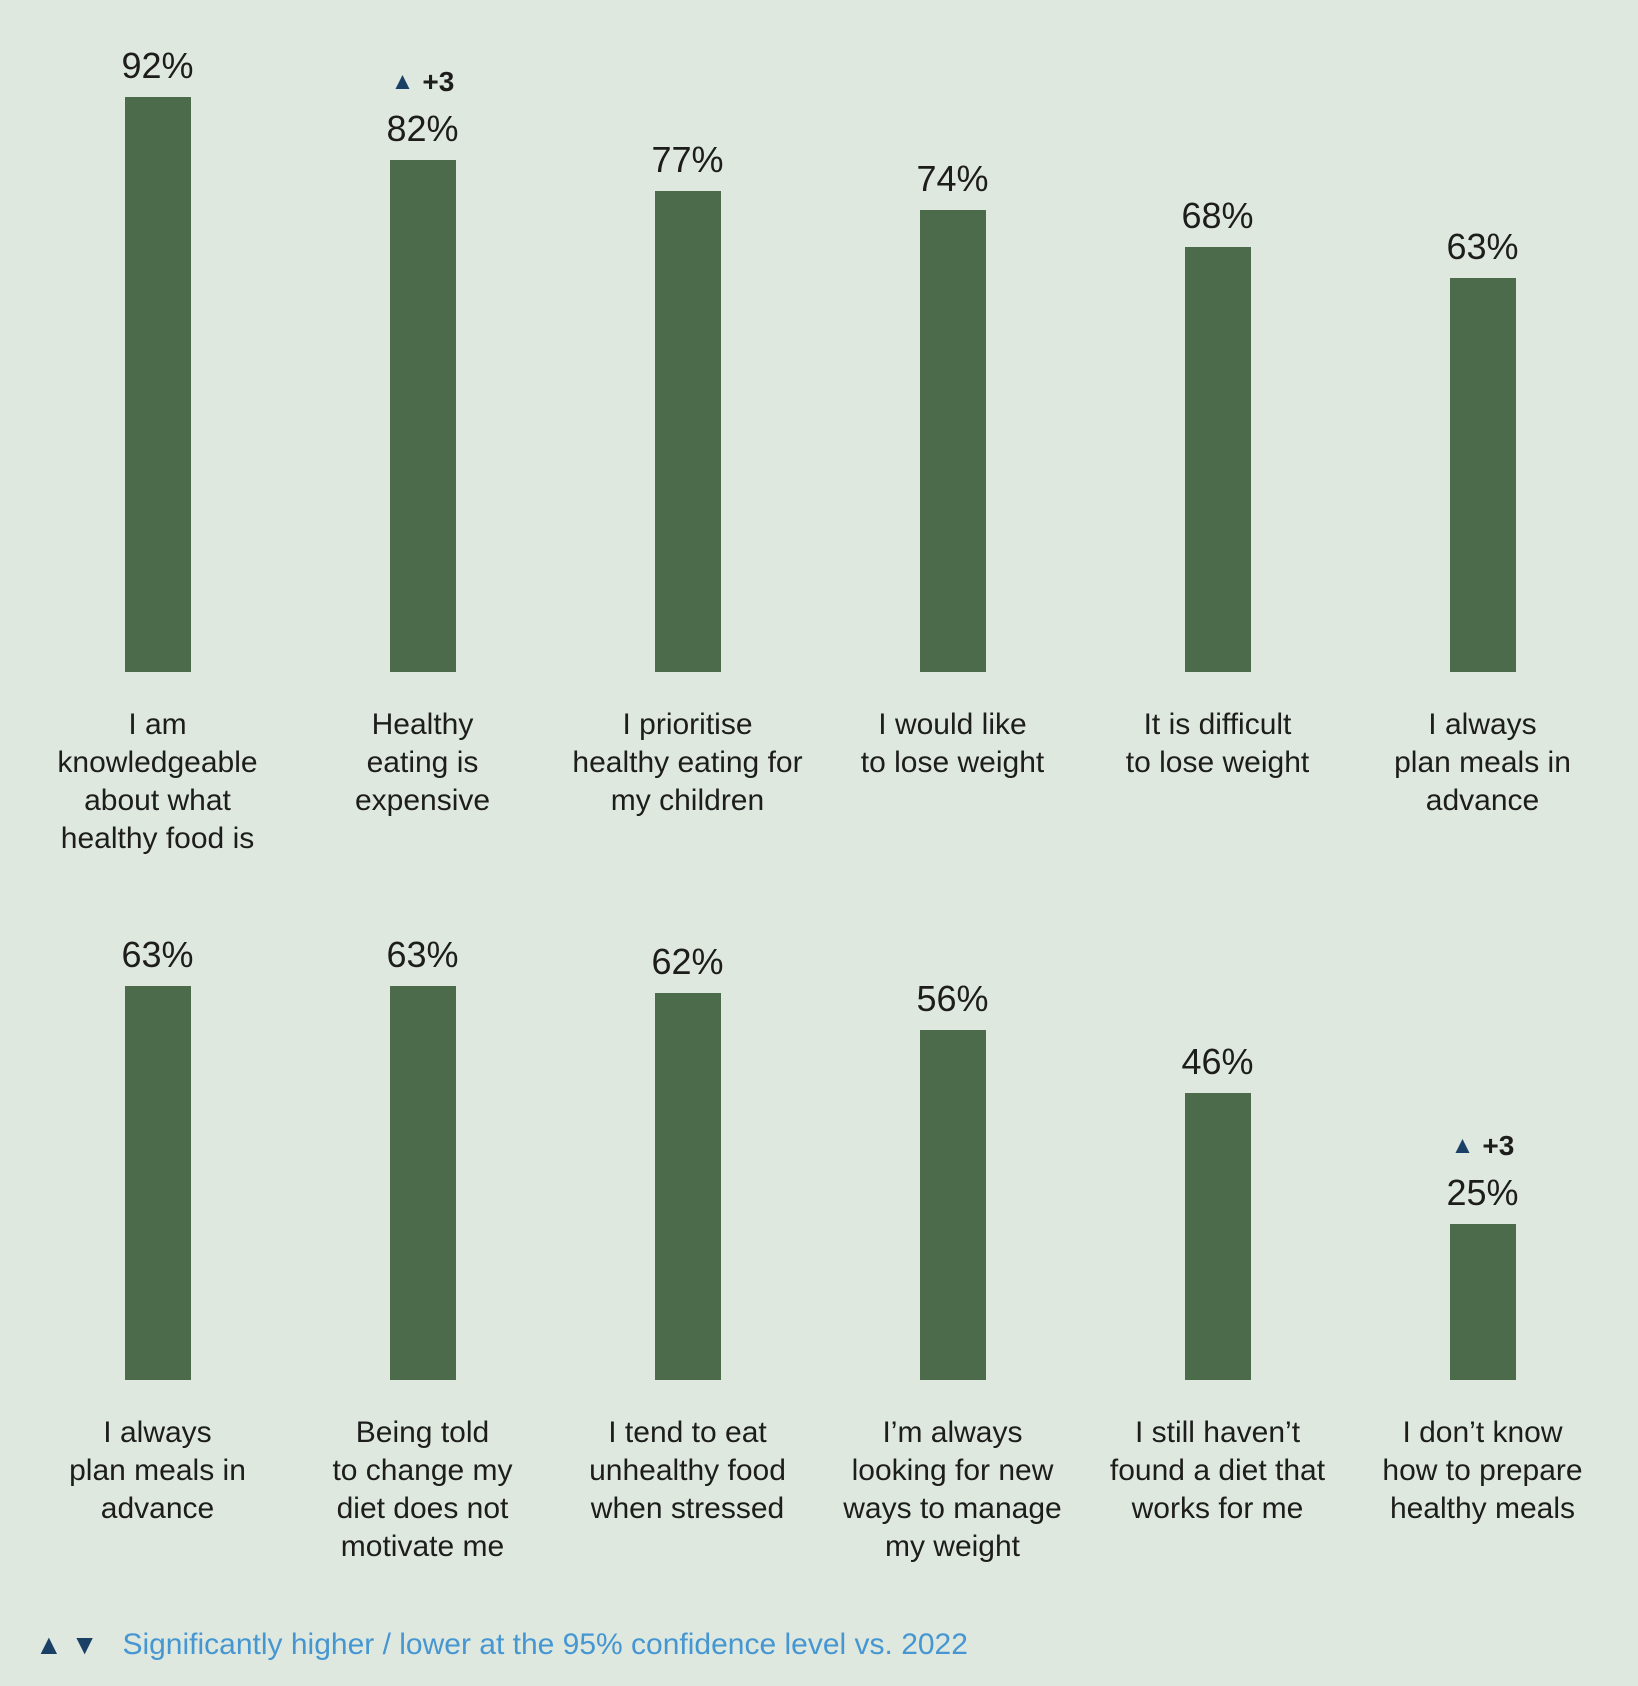 The height and width of the screenshot is (1686, 1638). I want to click on bar-column: 74% I would like to lose weight, so click(952, 454).